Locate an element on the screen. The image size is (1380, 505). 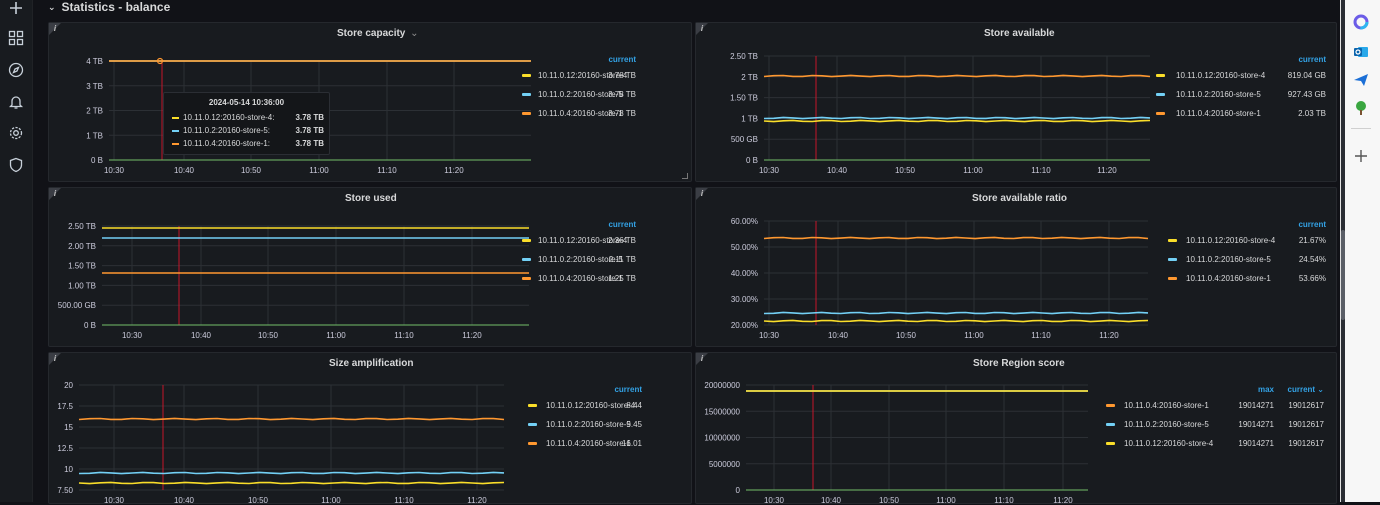
outlook-icon is located at coordinates (1361, 52).